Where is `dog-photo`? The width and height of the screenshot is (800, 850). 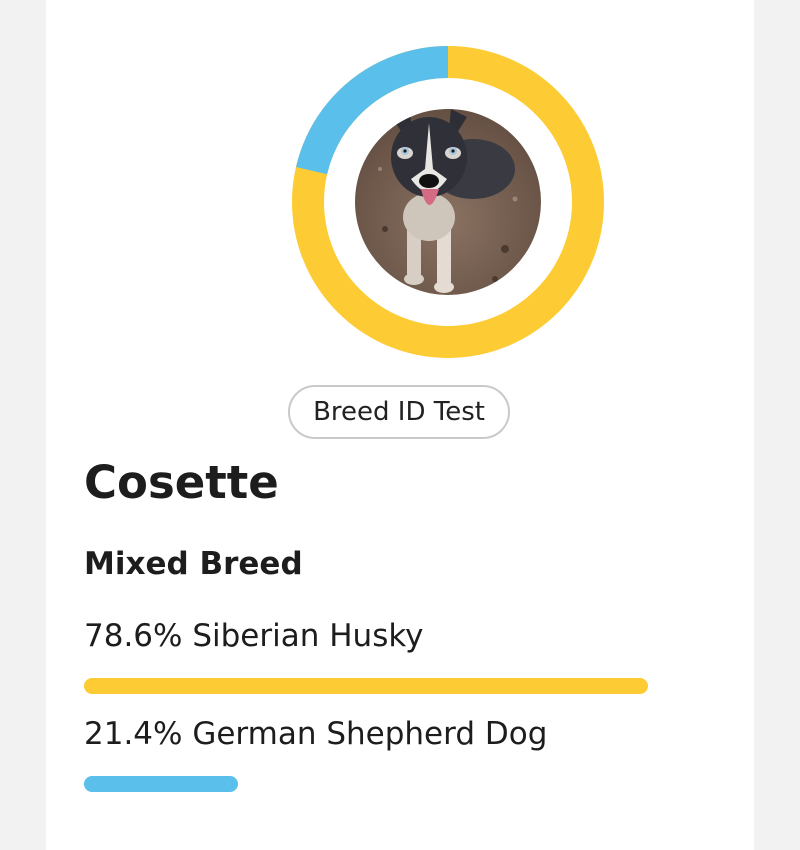
dog-photo is located at coordinates (448, 202).